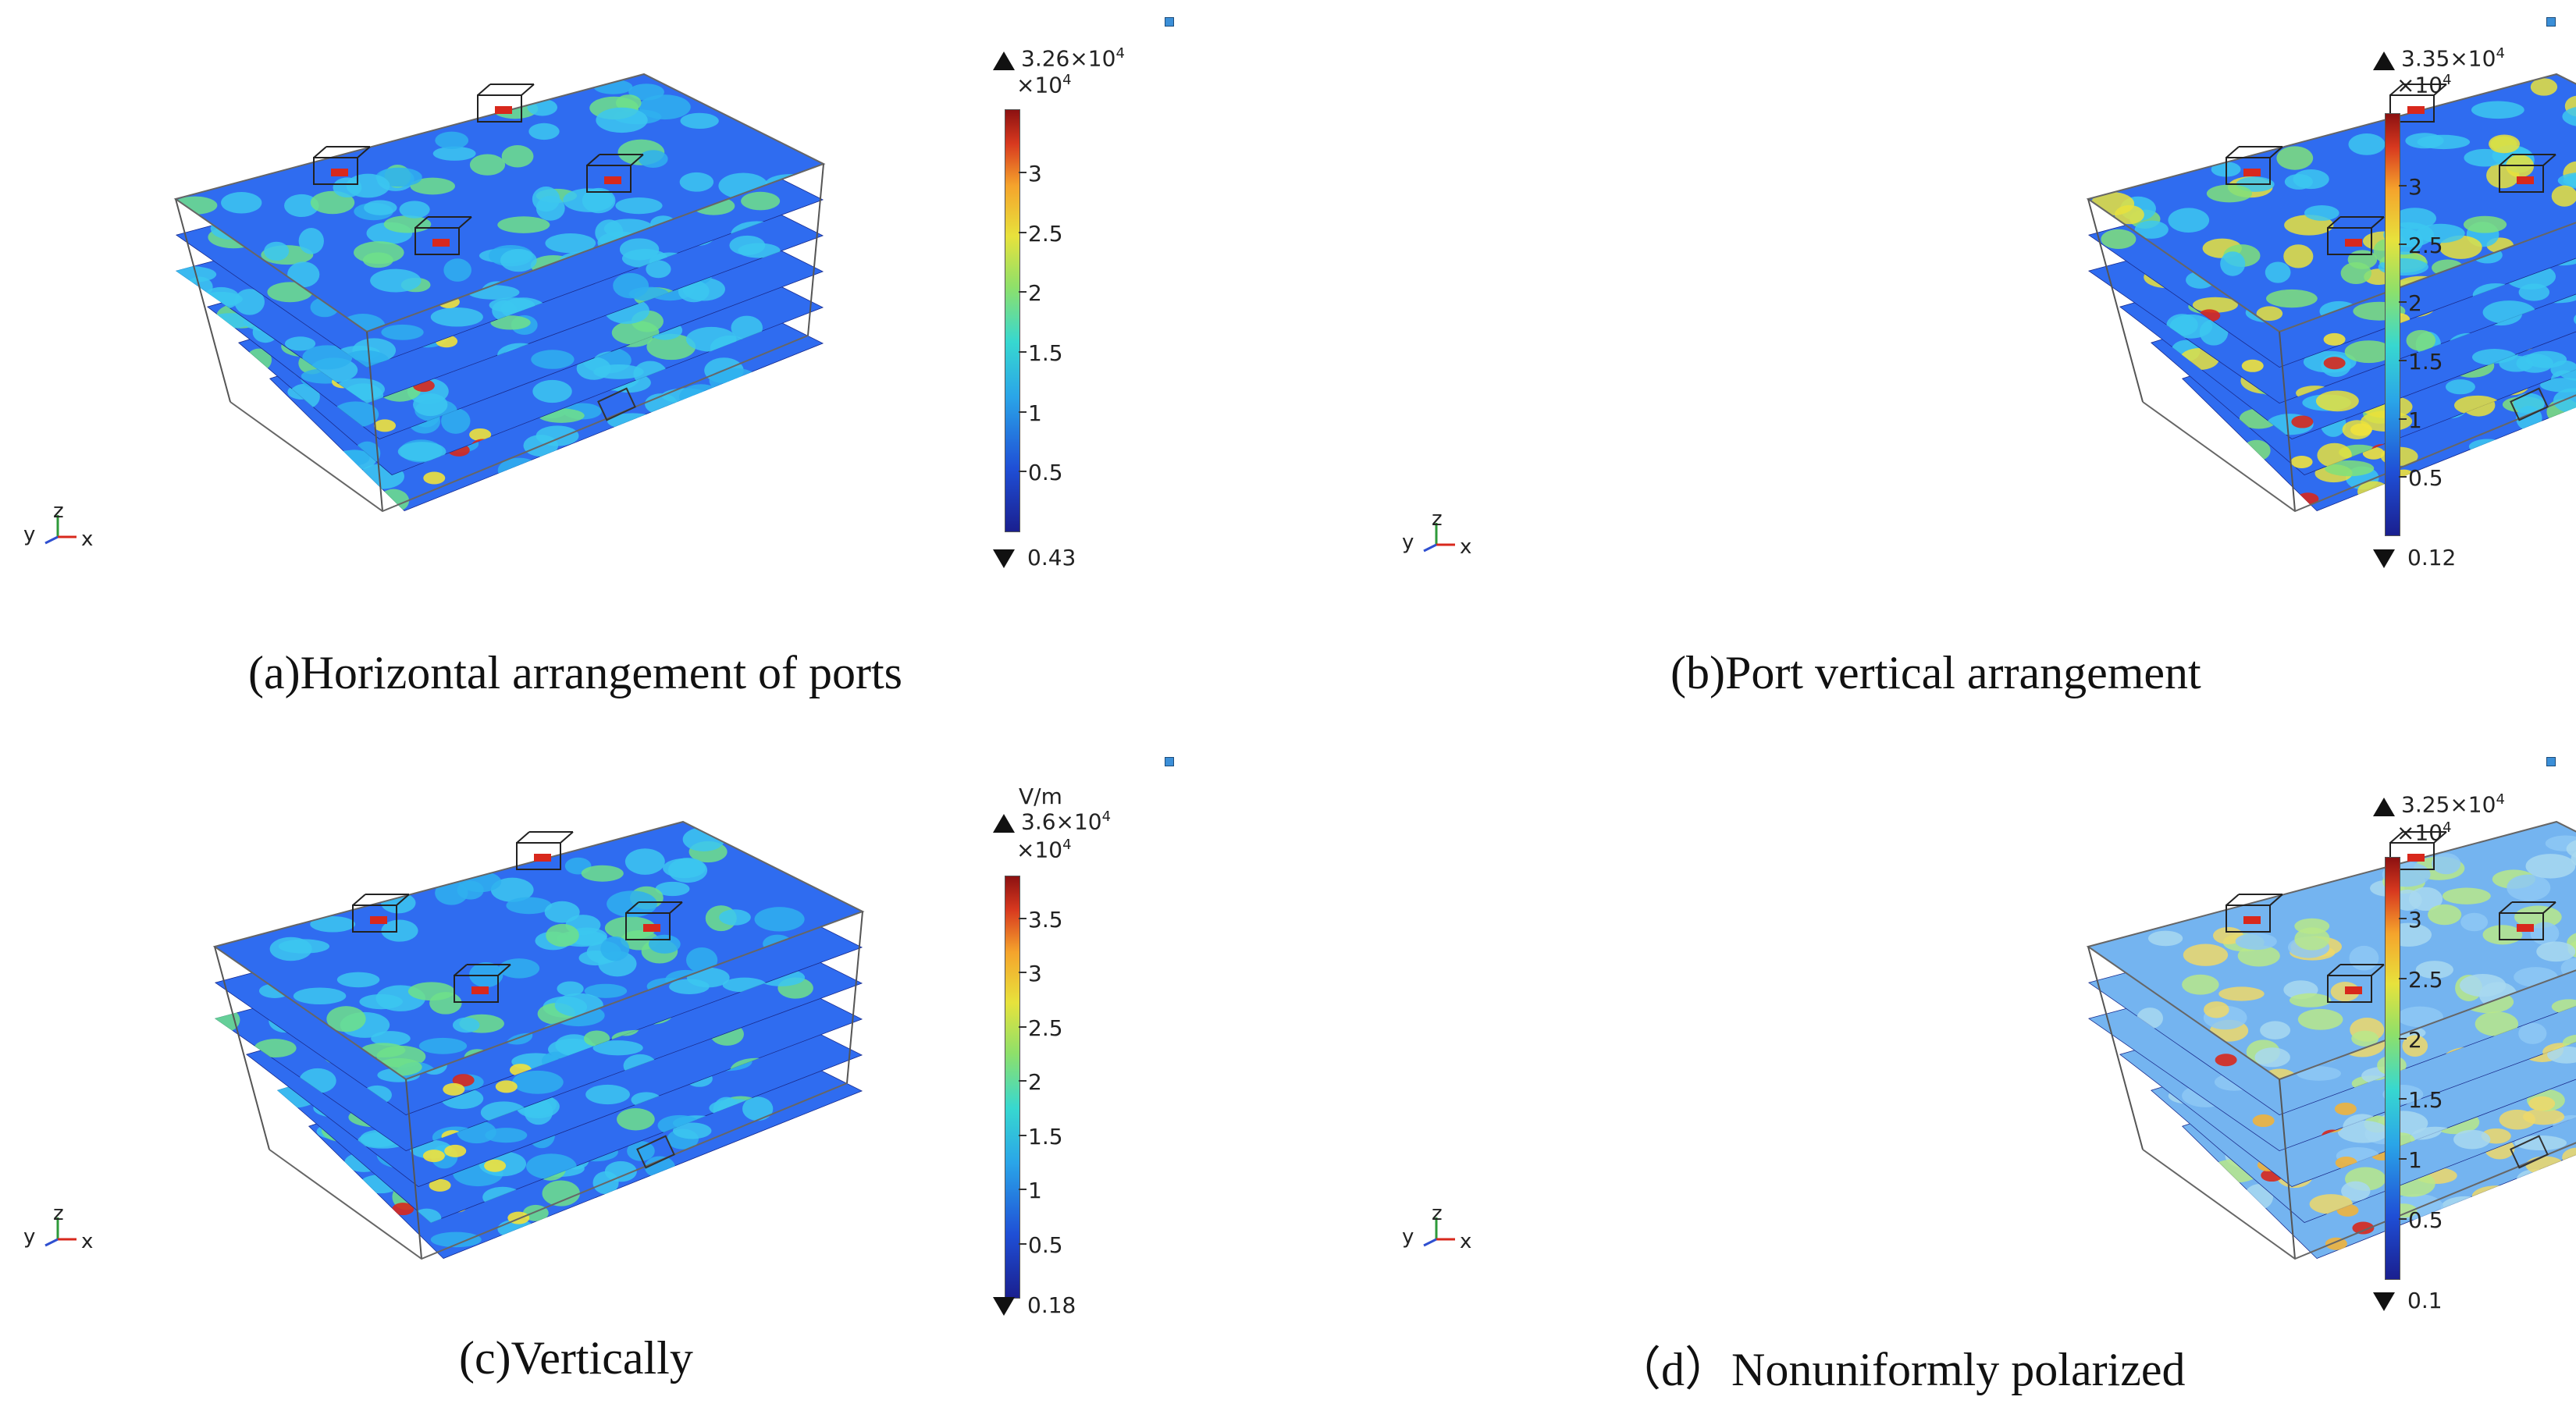  What do you see at coordinates (499, 293) in the screenshot?
I see `field-plot-a` at bounding box center [499, 293].